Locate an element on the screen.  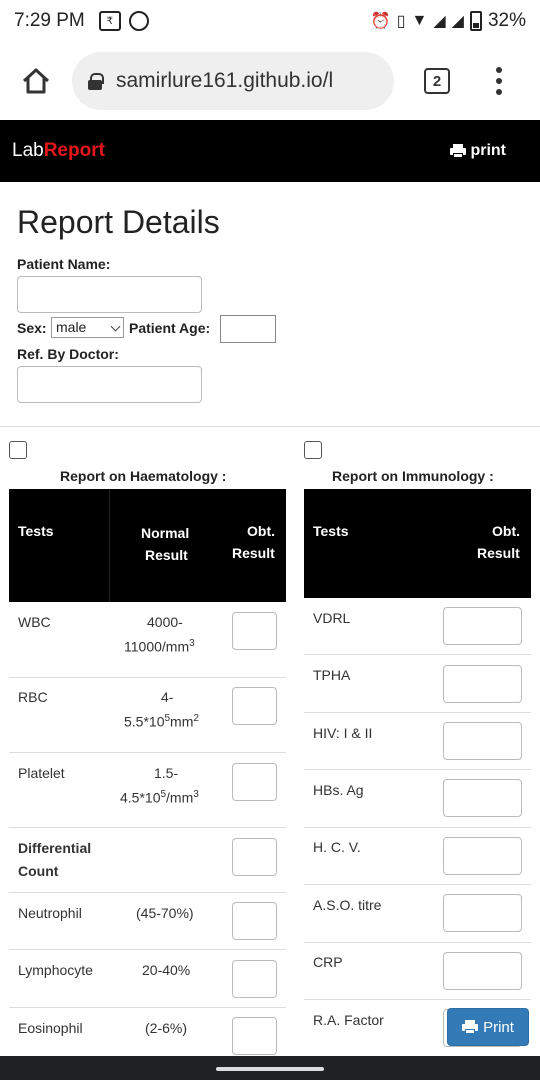
haem-normal-platelet-a: 1.5- is located at coordinates (166, 773).